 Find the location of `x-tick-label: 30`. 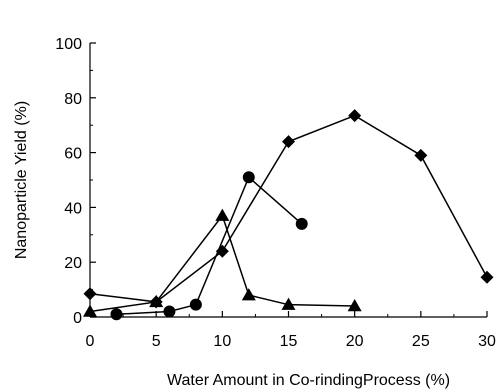

x-tick-label: 30 is located at coordinates (487, 341).